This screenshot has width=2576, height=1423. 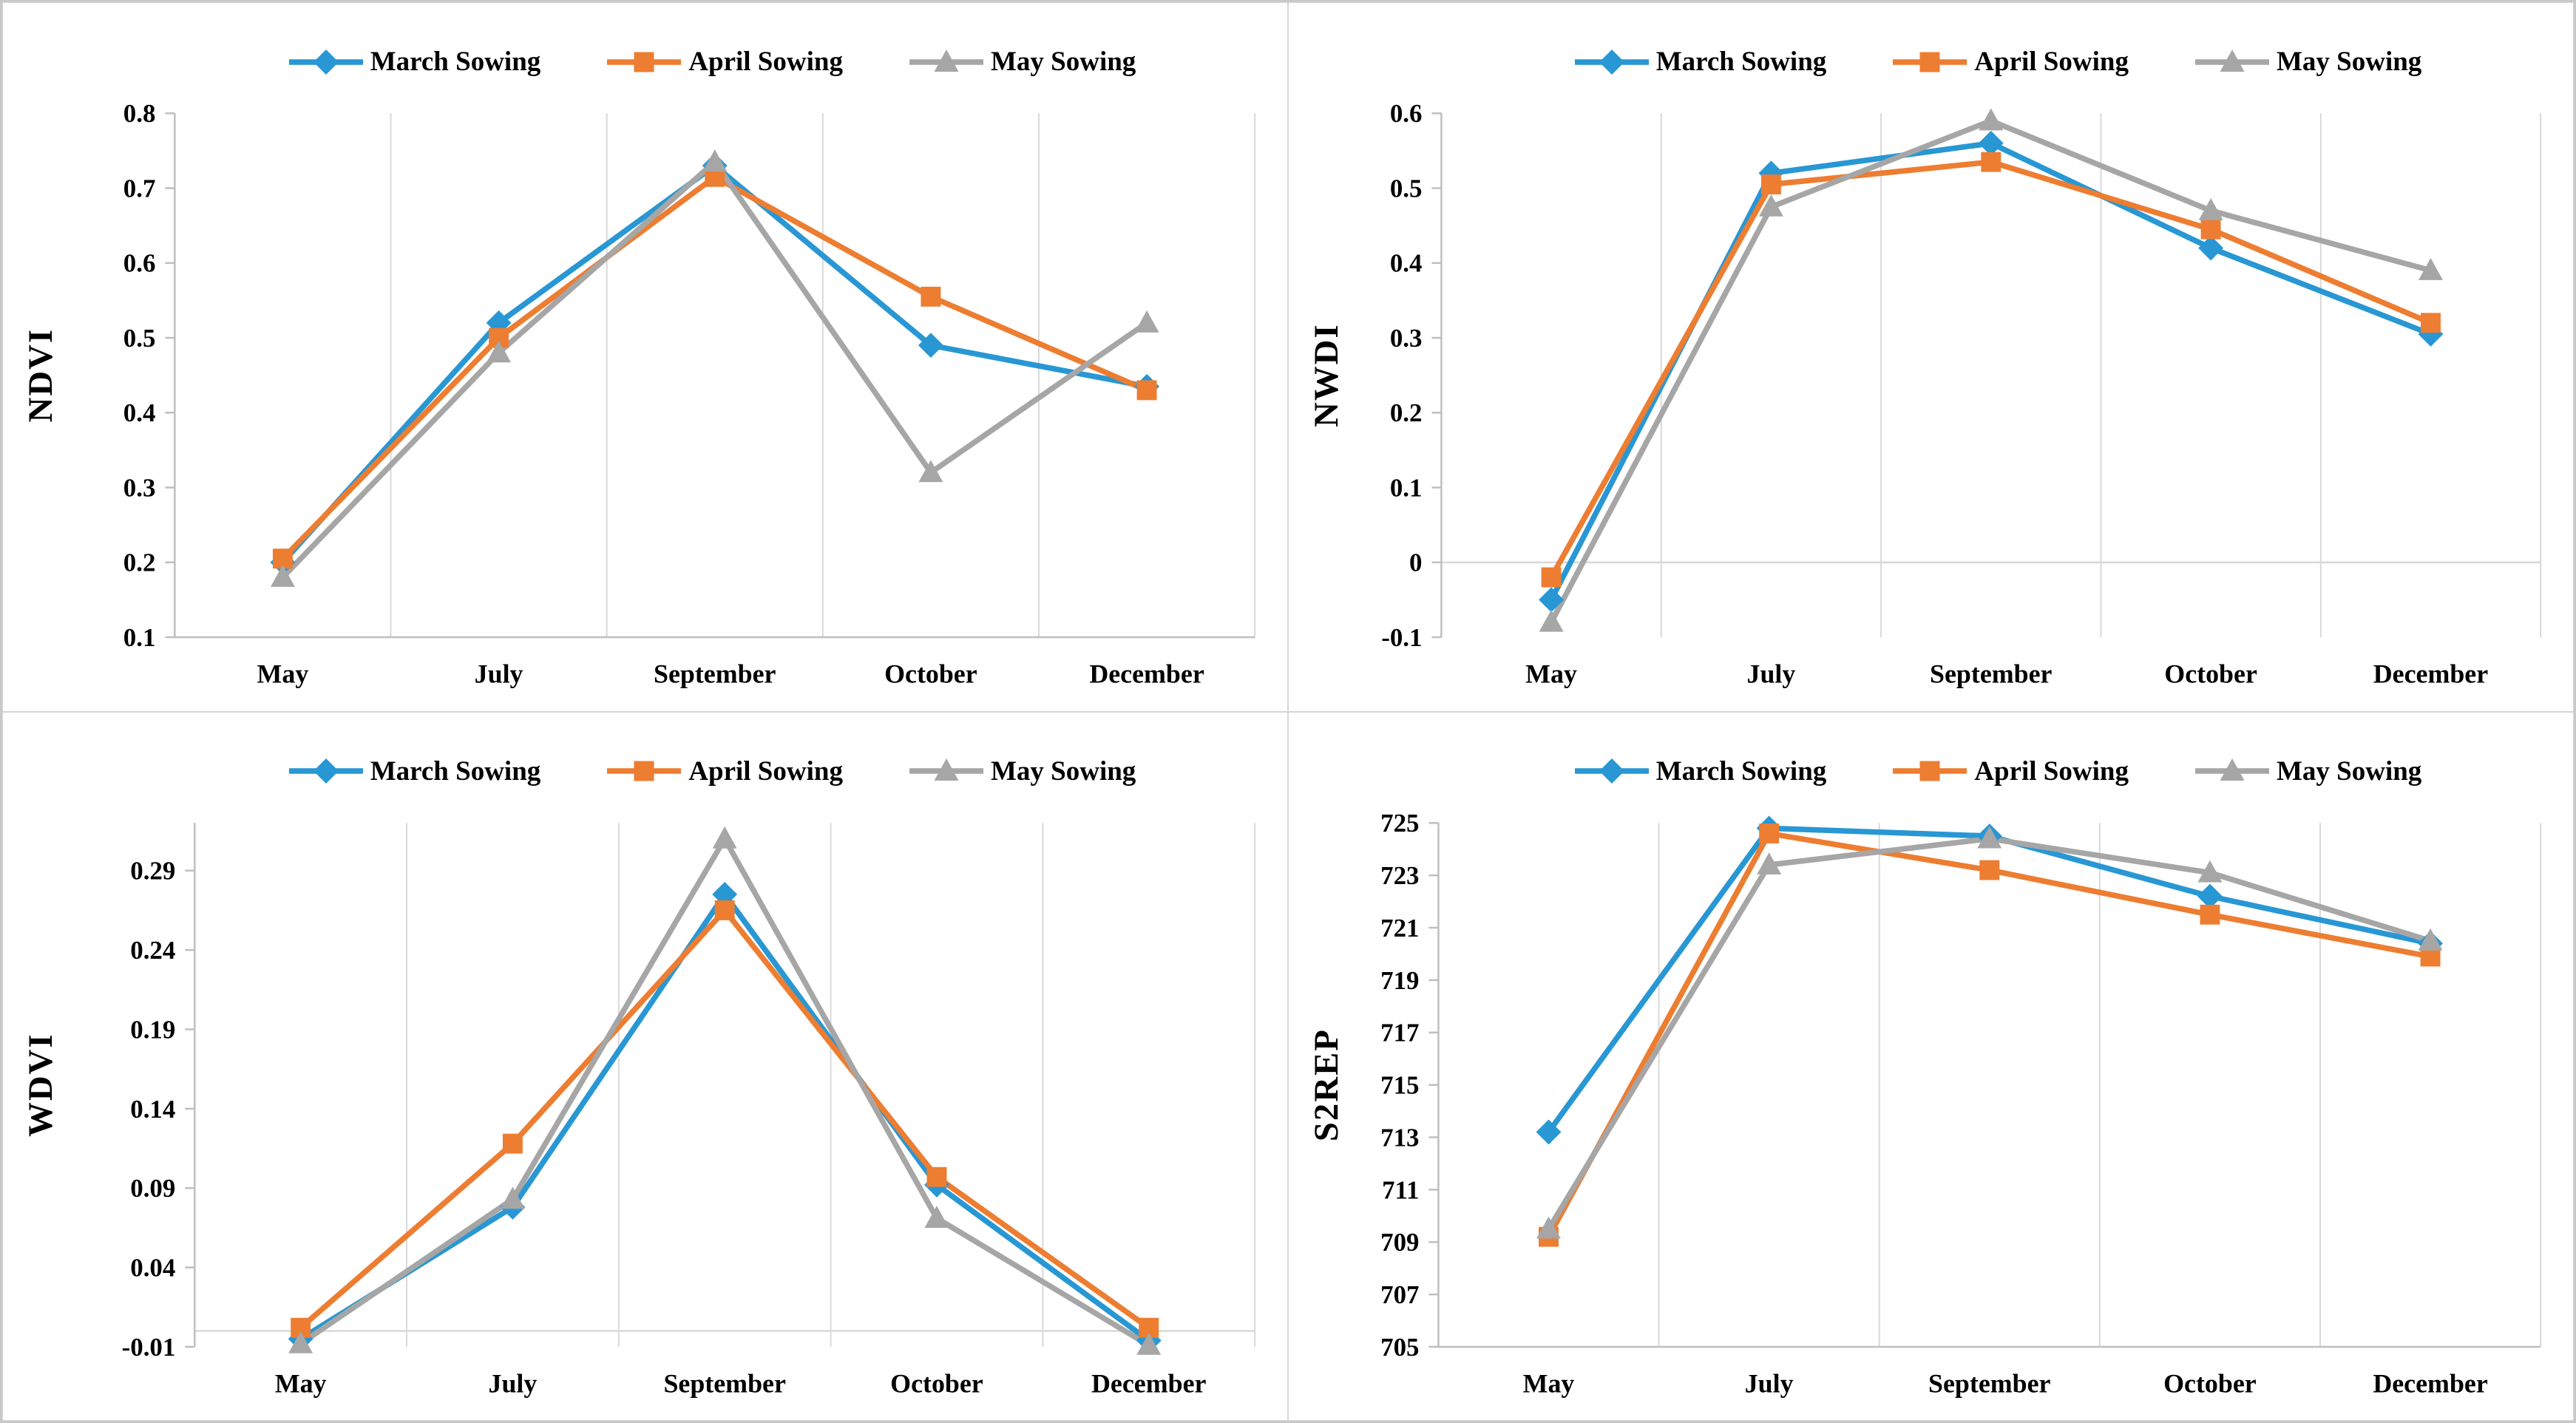 What do you see at coordinates (139, 113) in the screenshot?
I see `y-tick-label: 0.8` at bounding box center [139, 113].